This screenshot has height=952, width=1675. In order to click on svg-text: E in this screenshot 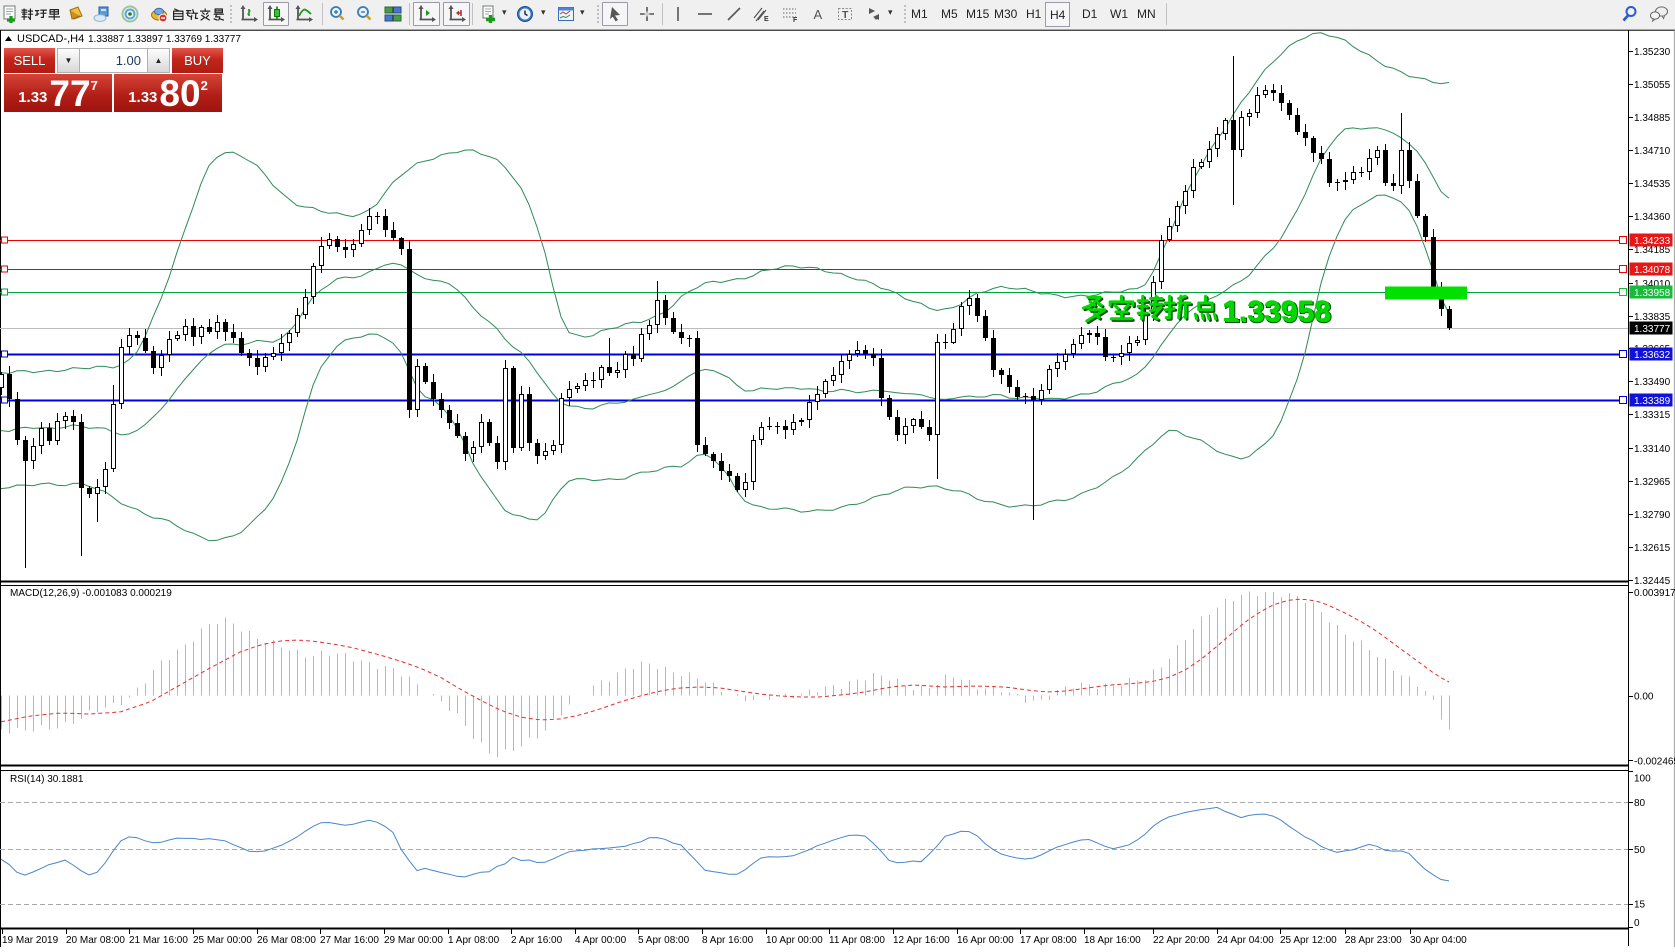, I will do `click(766, 19)`.